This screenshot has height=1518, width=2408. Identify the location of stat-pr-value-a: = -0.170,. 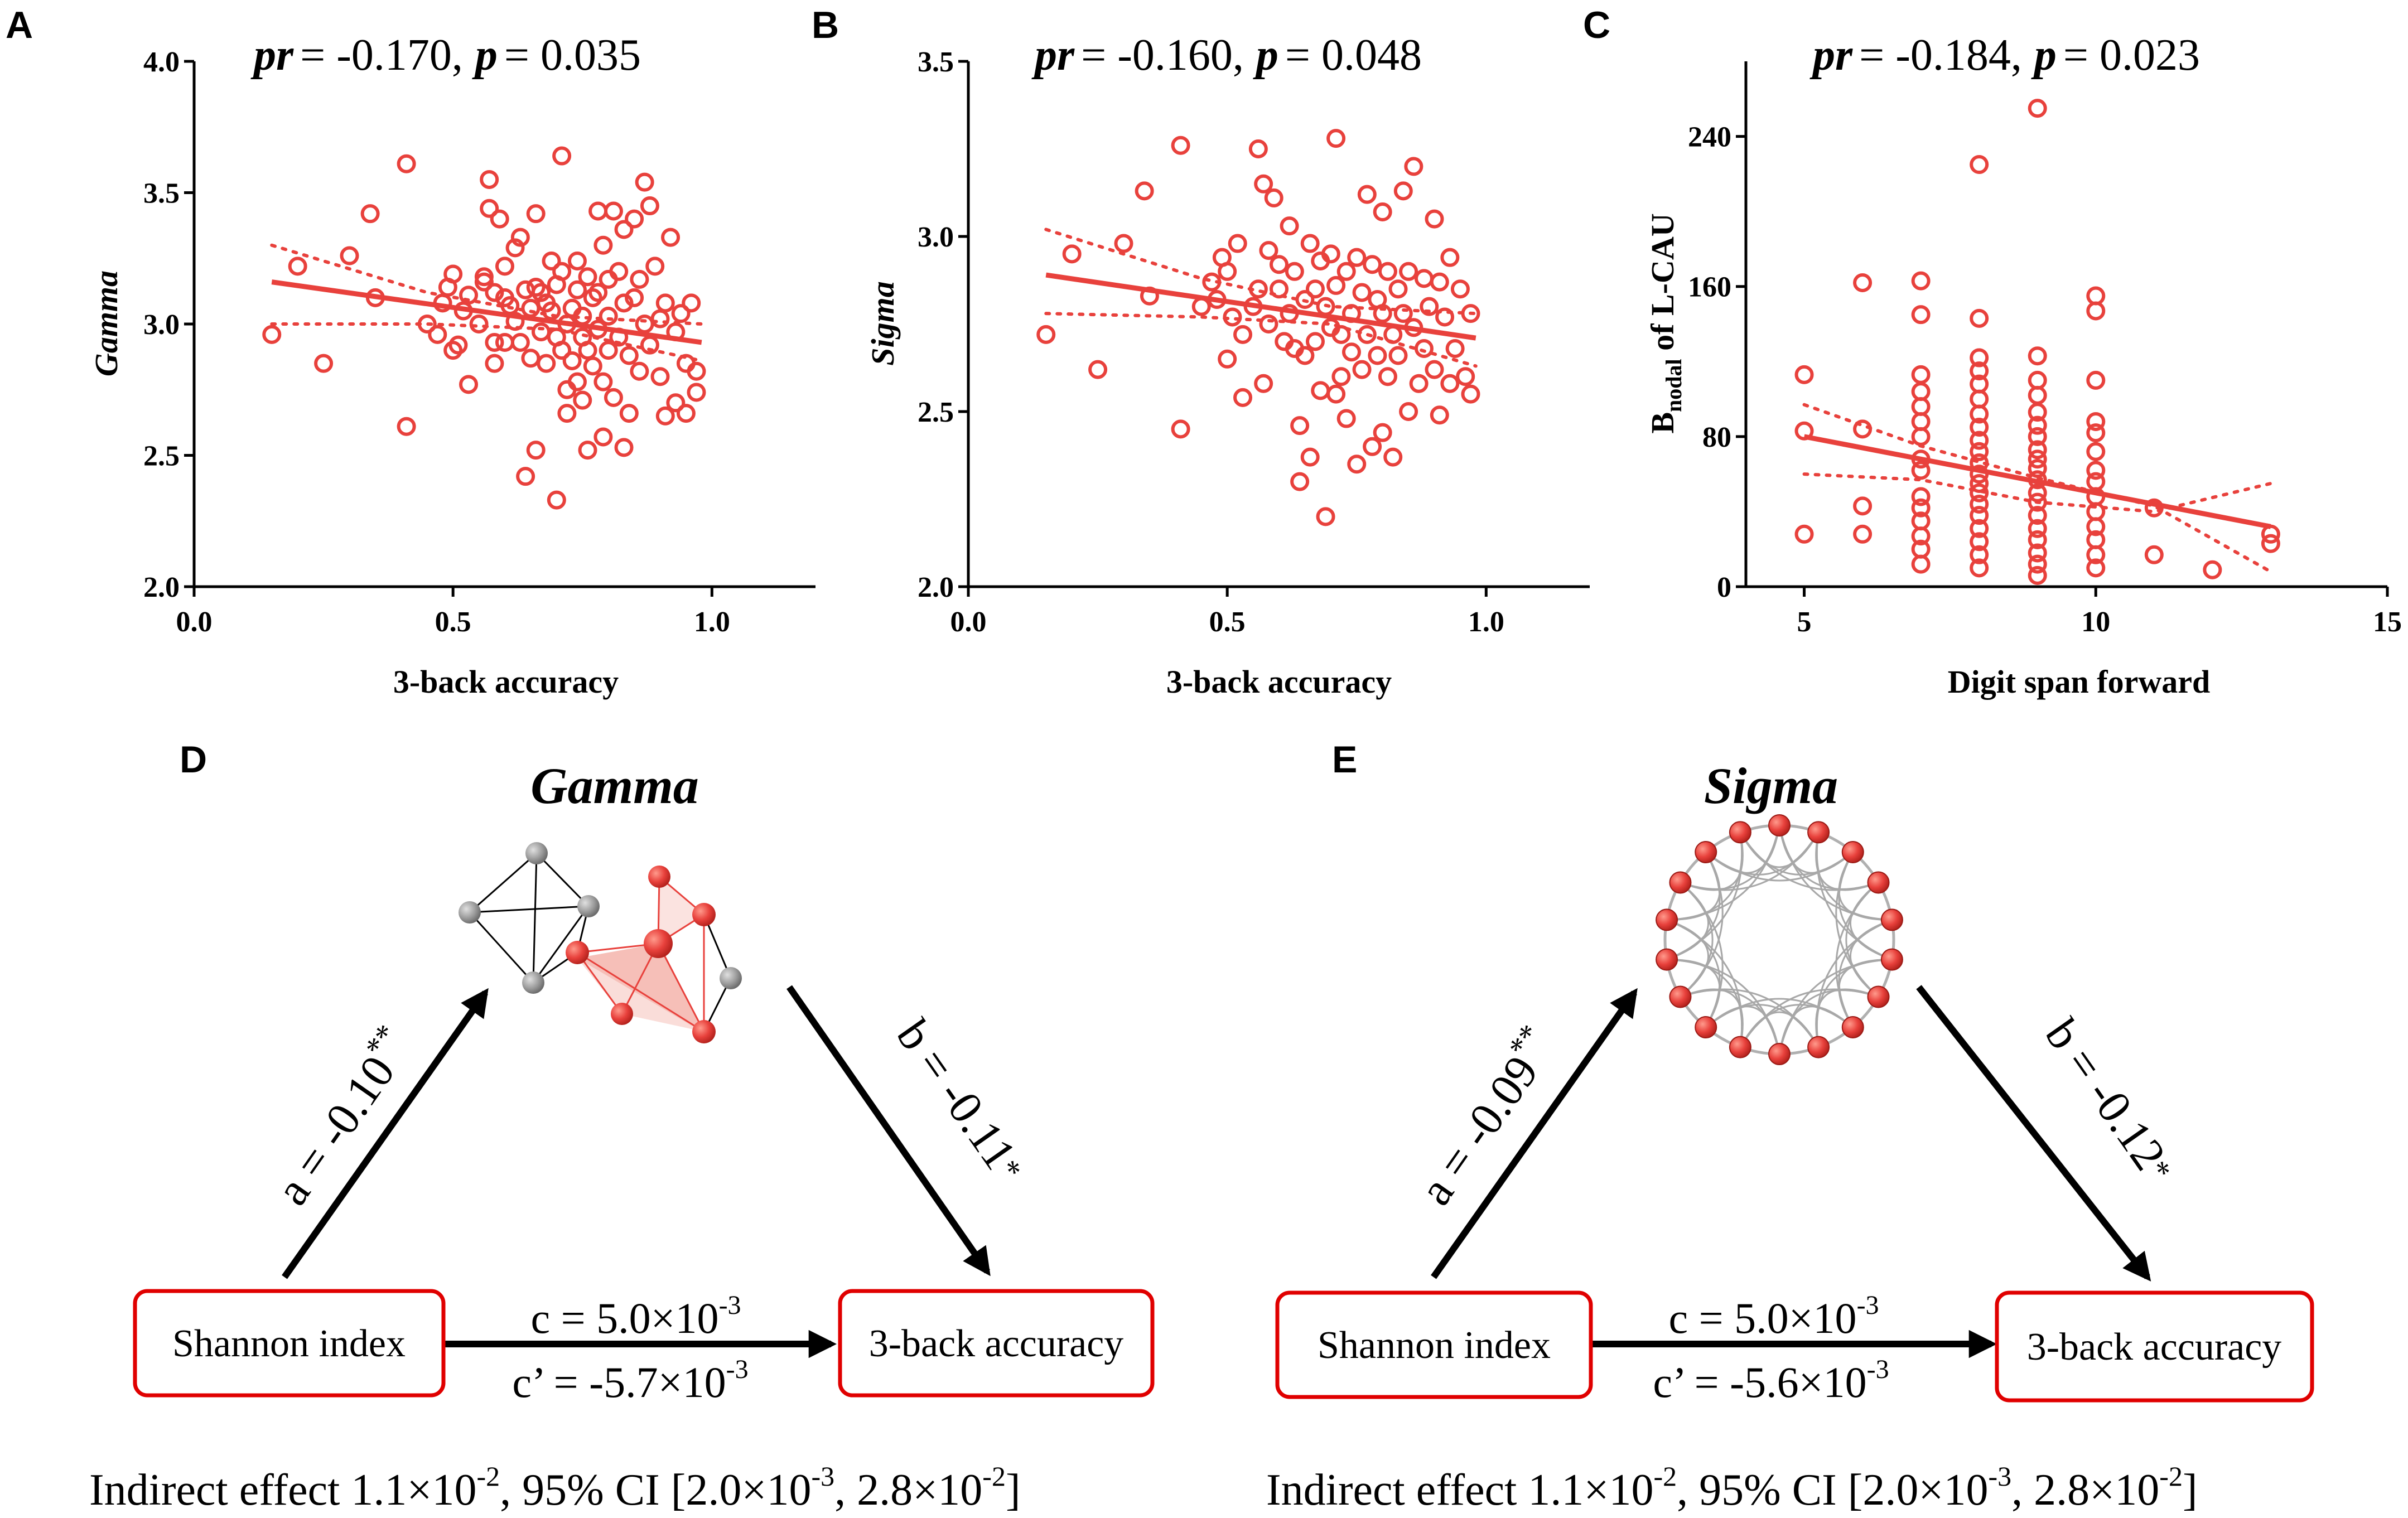
(381, 55).